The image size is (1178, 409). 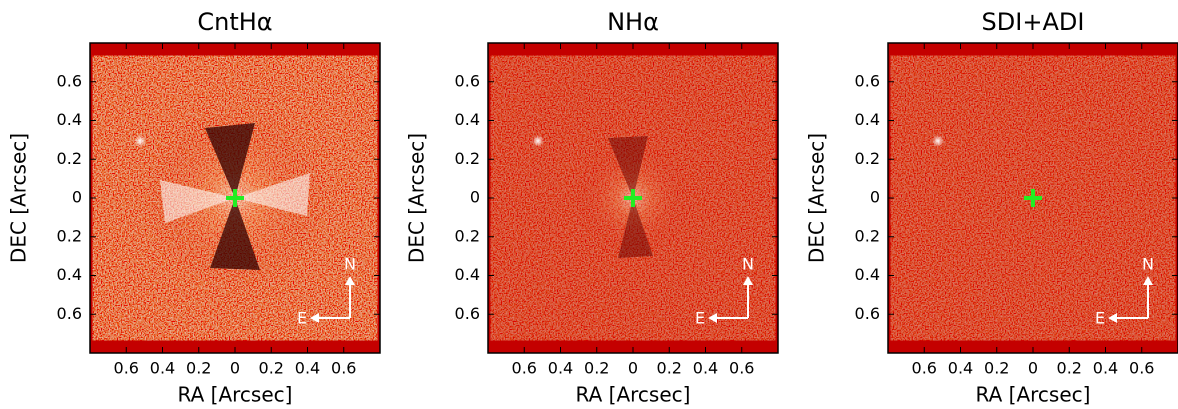 What do you see at coordinates (633, 22) in the screenshot?
I see `panel-title: NHα` at bounding box center [633, 22].